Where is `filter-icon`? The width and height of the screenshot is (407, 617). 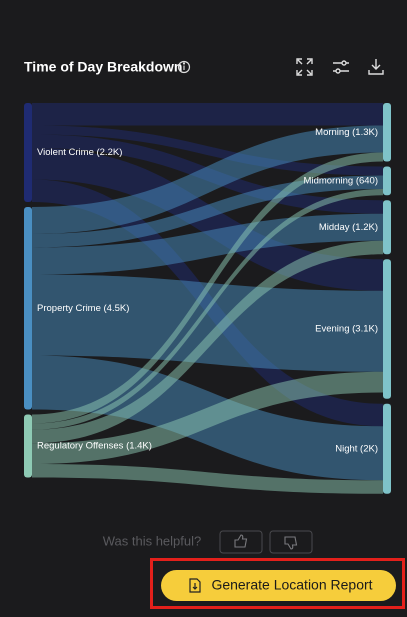
filter-icon is located at coordinates (341, 67).